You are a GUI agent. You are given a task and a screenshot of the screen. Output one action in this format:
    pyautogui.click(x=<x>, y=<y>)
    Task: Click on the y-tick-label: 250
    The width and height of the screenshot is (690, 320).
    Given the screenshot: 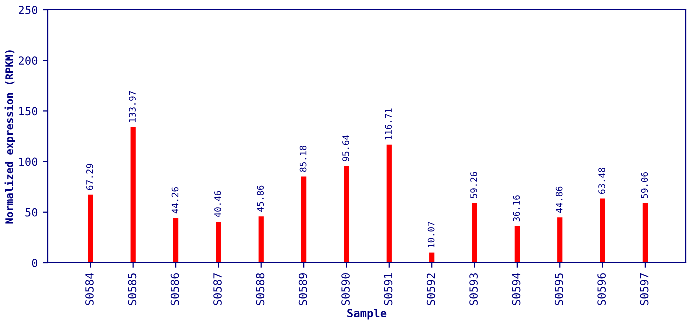 What is the action you would take?
    pyautogui.click(x=28, y=10)
    